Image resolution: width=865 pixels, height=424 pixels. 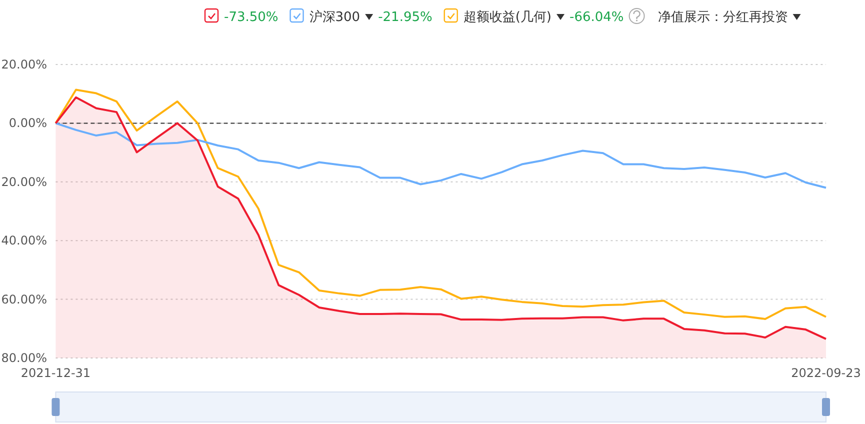 What do you see at coordinates (55, 373) in the screenshot?
I see `x-tick-label: 2021-12-31` at bounding box center [55, 373].